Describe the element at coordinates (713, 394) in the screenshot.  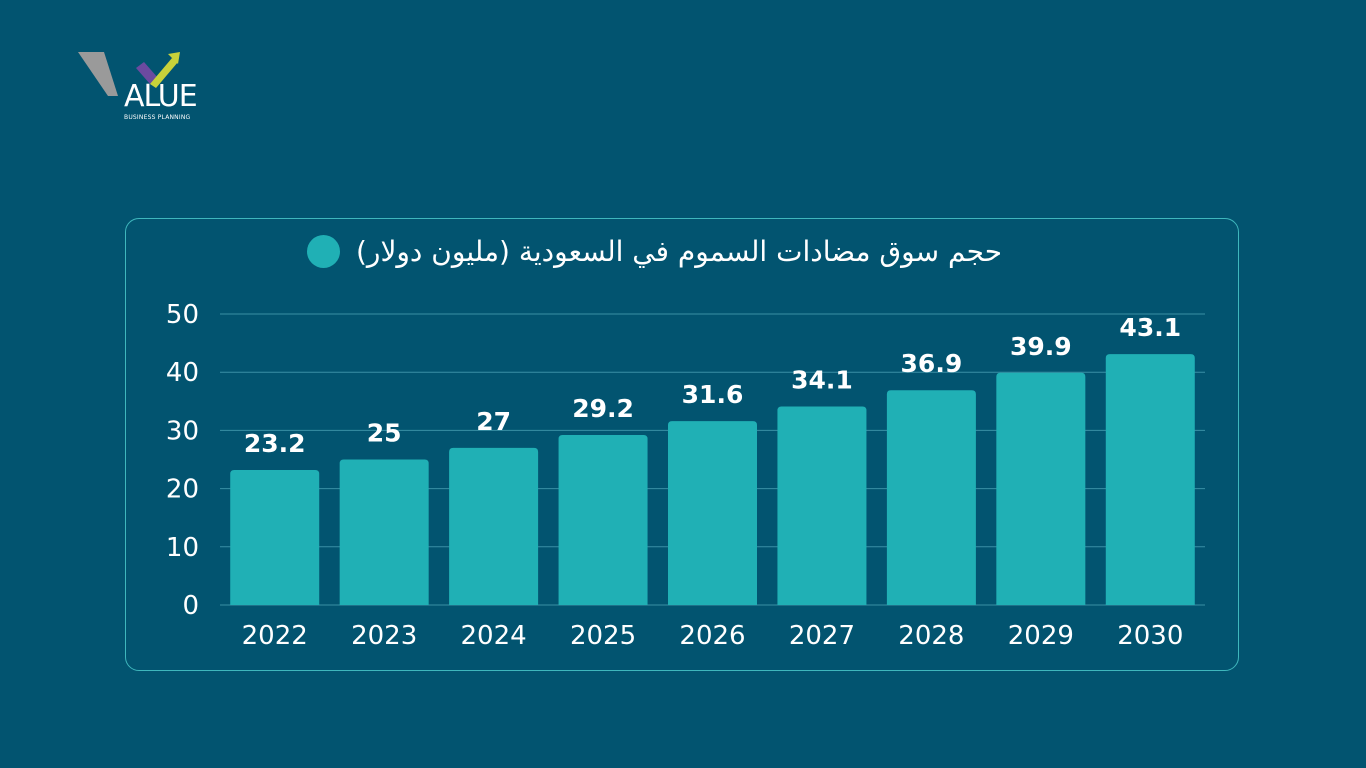
I see `data-label: 31.6` at that location.